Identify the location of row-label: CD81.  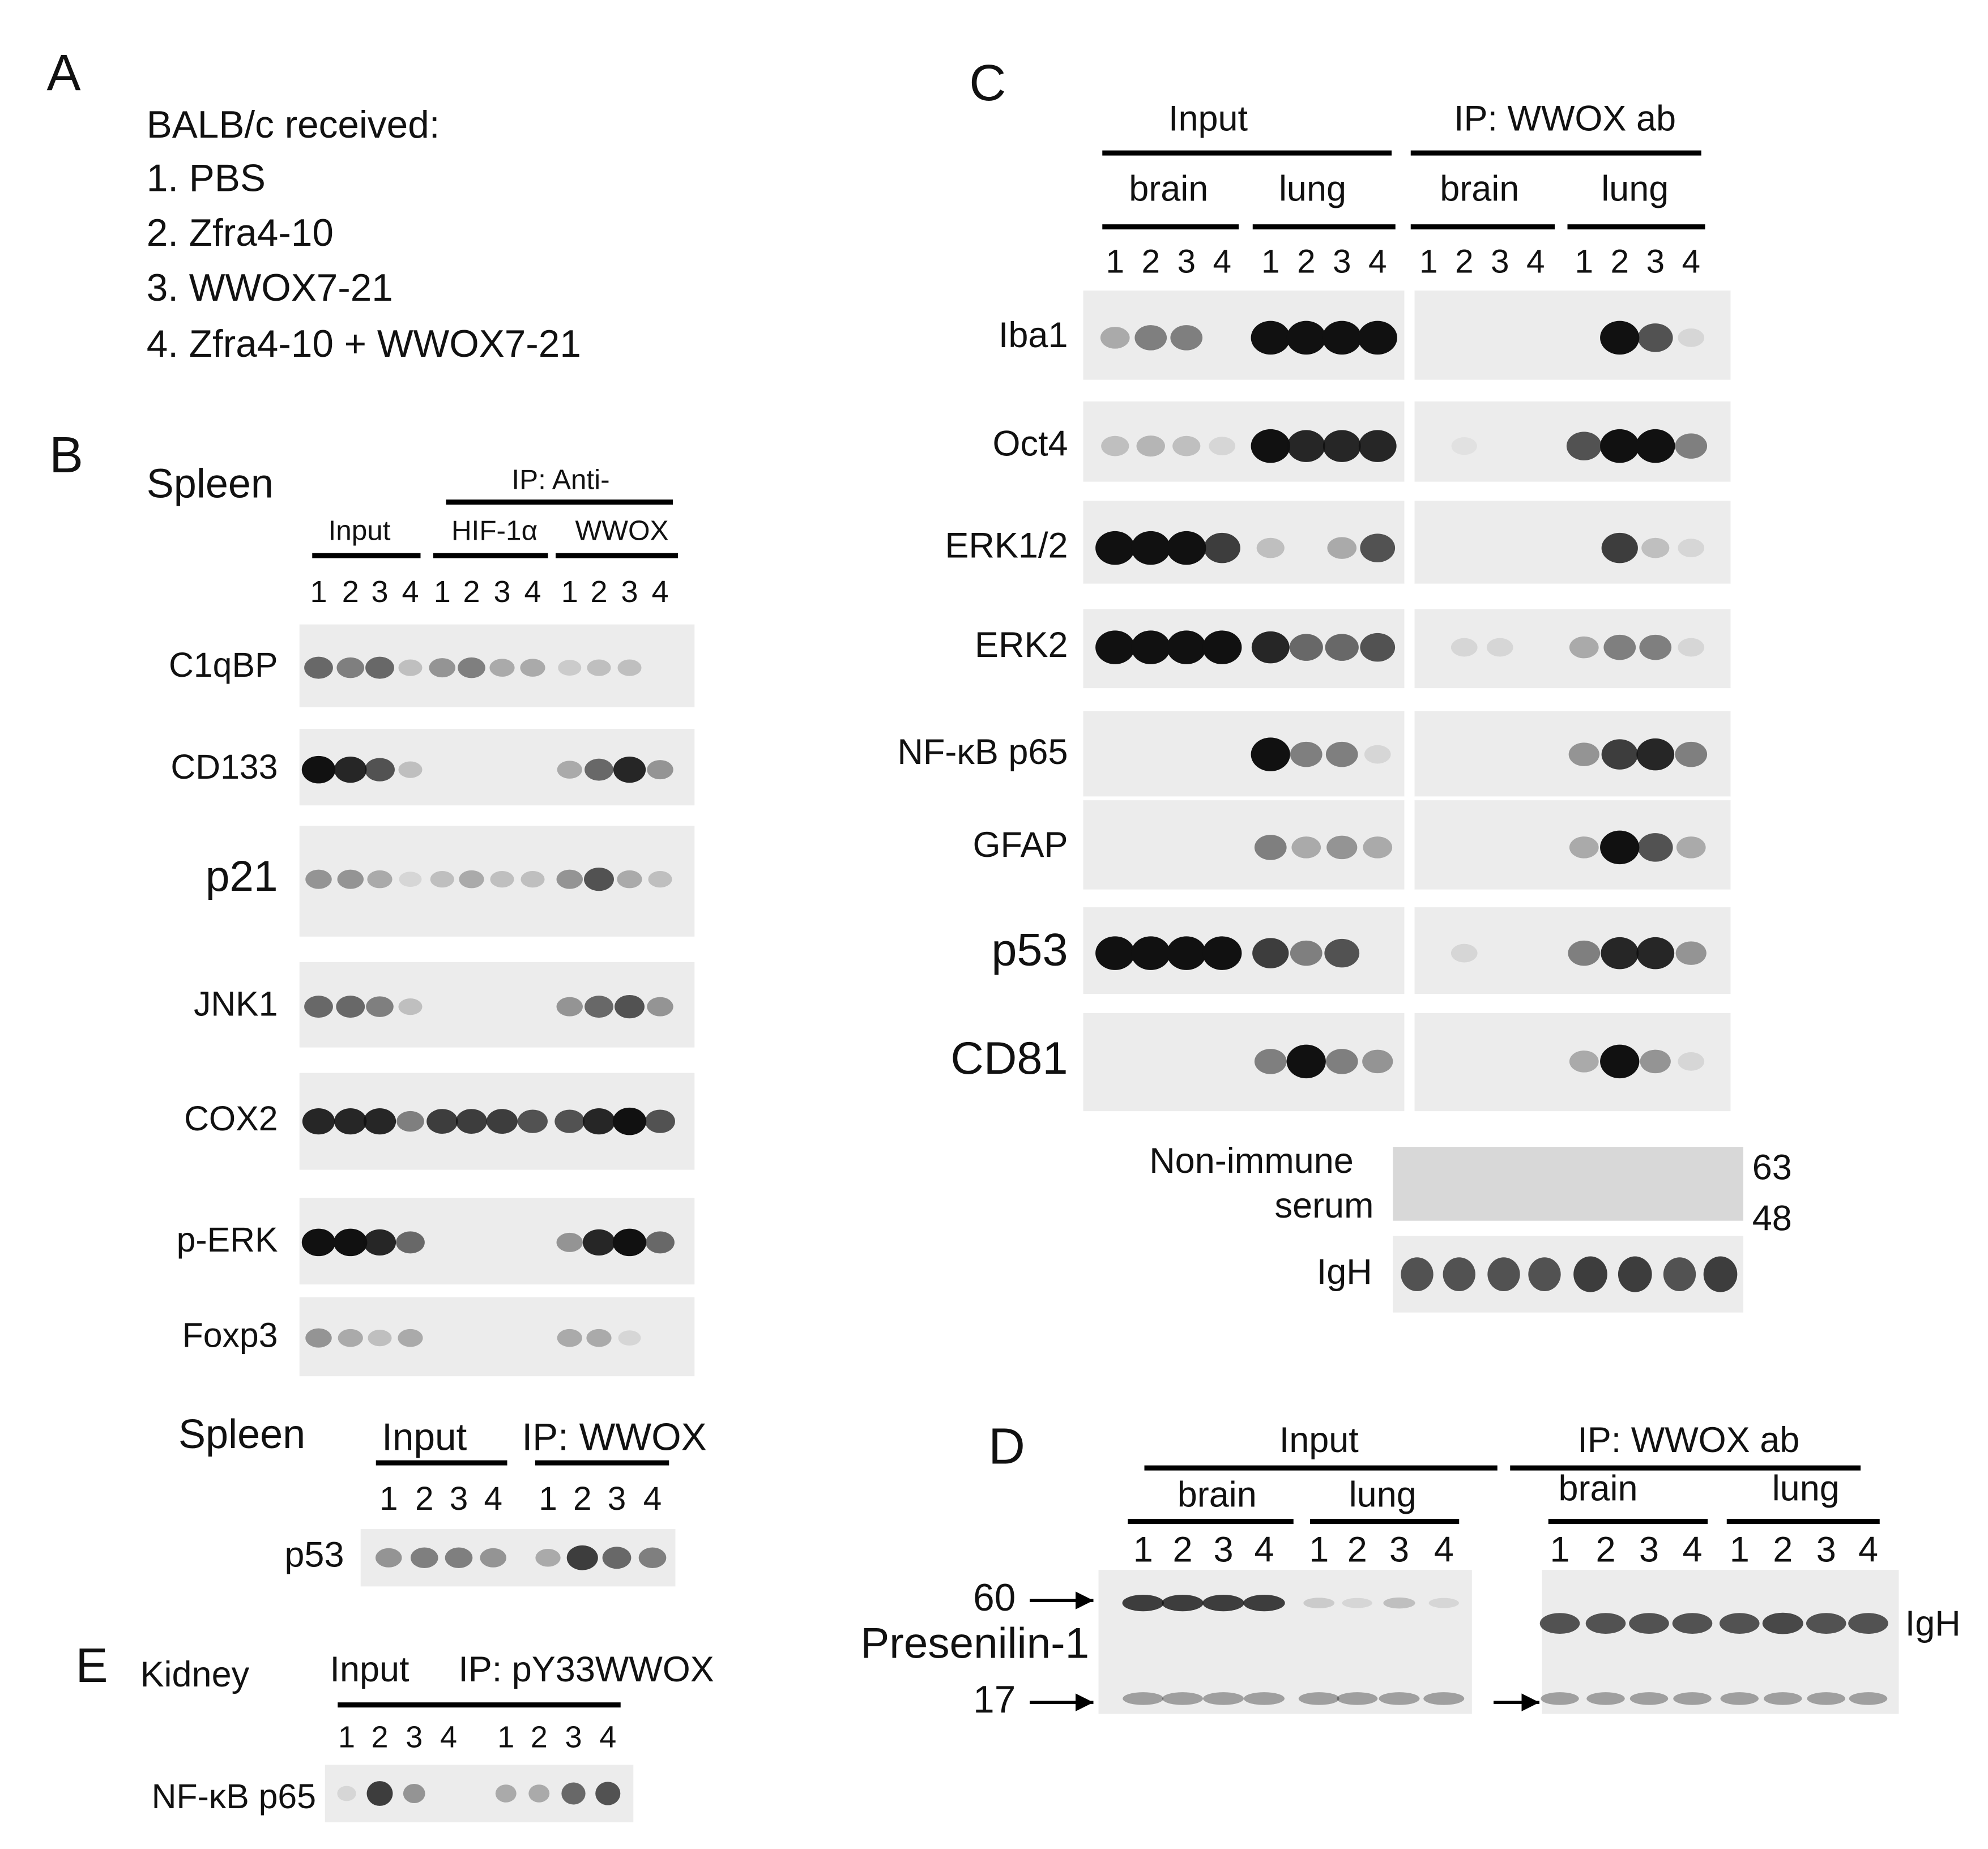
(1009, 1058).